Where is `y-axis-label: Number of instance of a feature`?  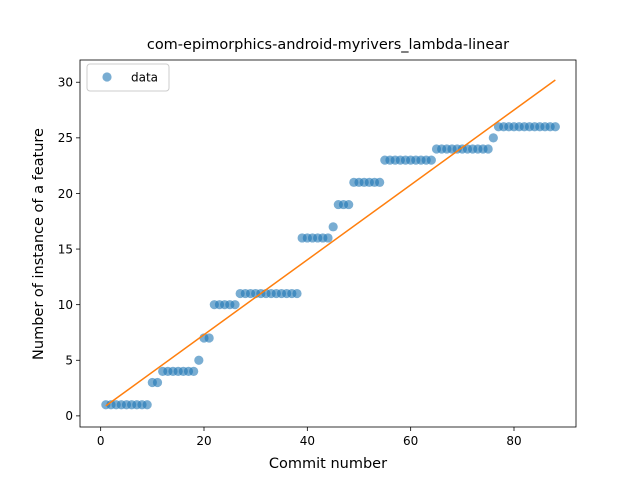
y-axis-label: Number of instance of a feature is located at coordinates (39, 244).